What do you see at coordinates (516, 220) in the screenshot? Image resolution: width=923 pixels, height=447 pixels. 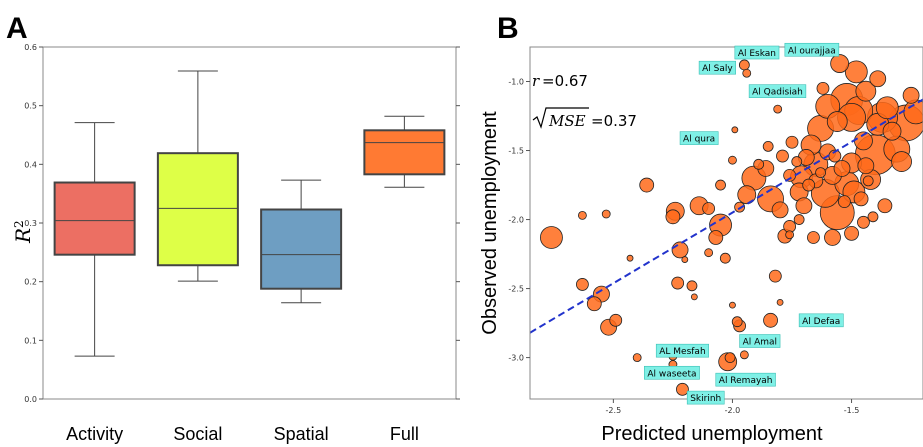 I see `y-tick-label: -2.0` at bounding box center [516, 220].